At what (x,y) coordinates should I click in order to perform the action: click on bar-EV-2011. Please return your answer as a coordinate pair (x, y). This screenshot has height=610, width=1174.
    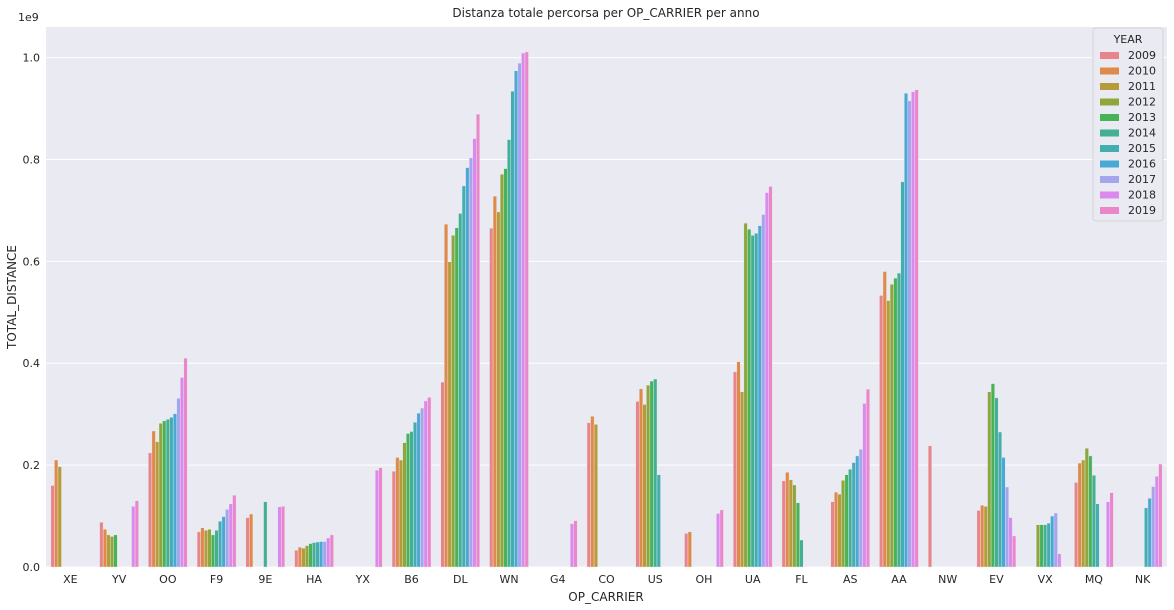
    Looking at the image, I should click on (985, 537).